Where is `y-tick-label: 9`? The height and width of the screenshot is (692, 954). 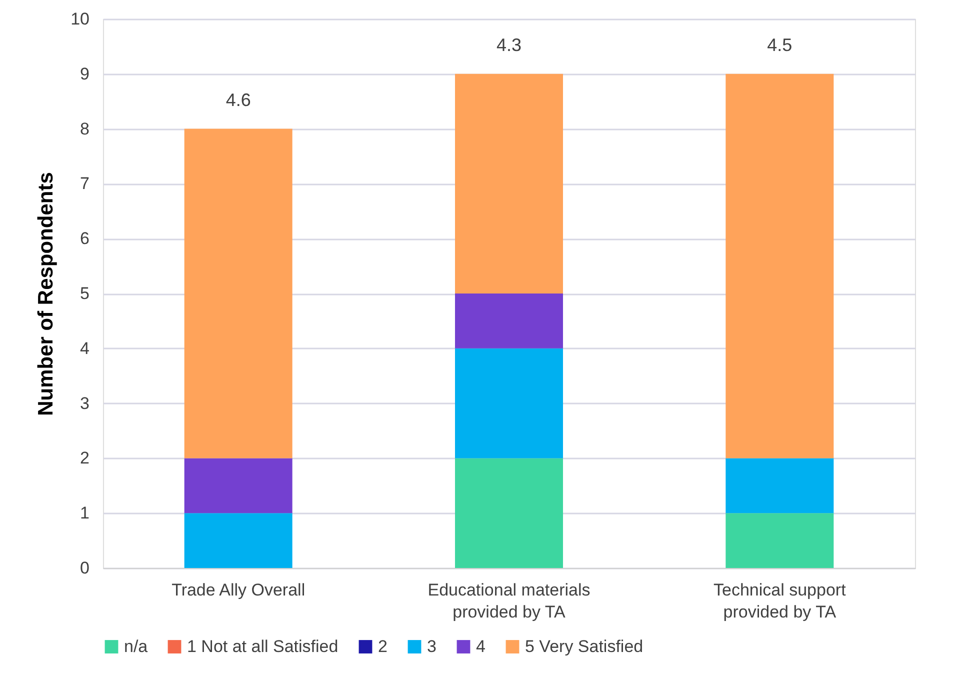 y-tick-label: 9 is located at coordinates (85, 74).